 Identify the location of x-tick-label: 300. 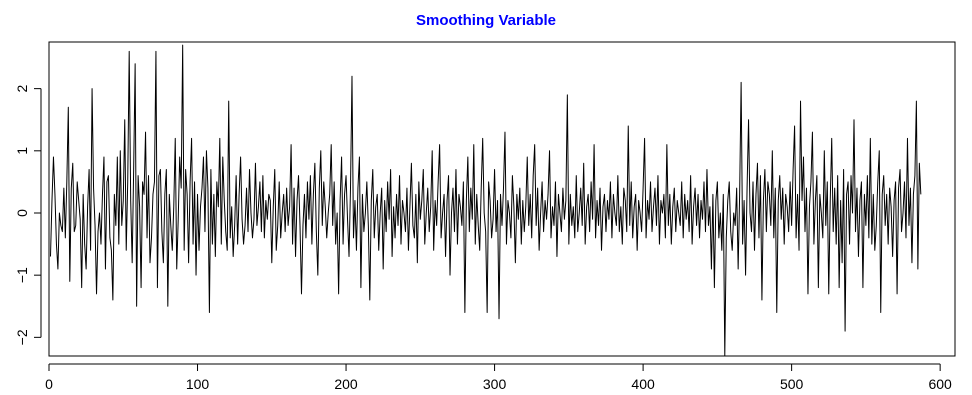
(495, 384).